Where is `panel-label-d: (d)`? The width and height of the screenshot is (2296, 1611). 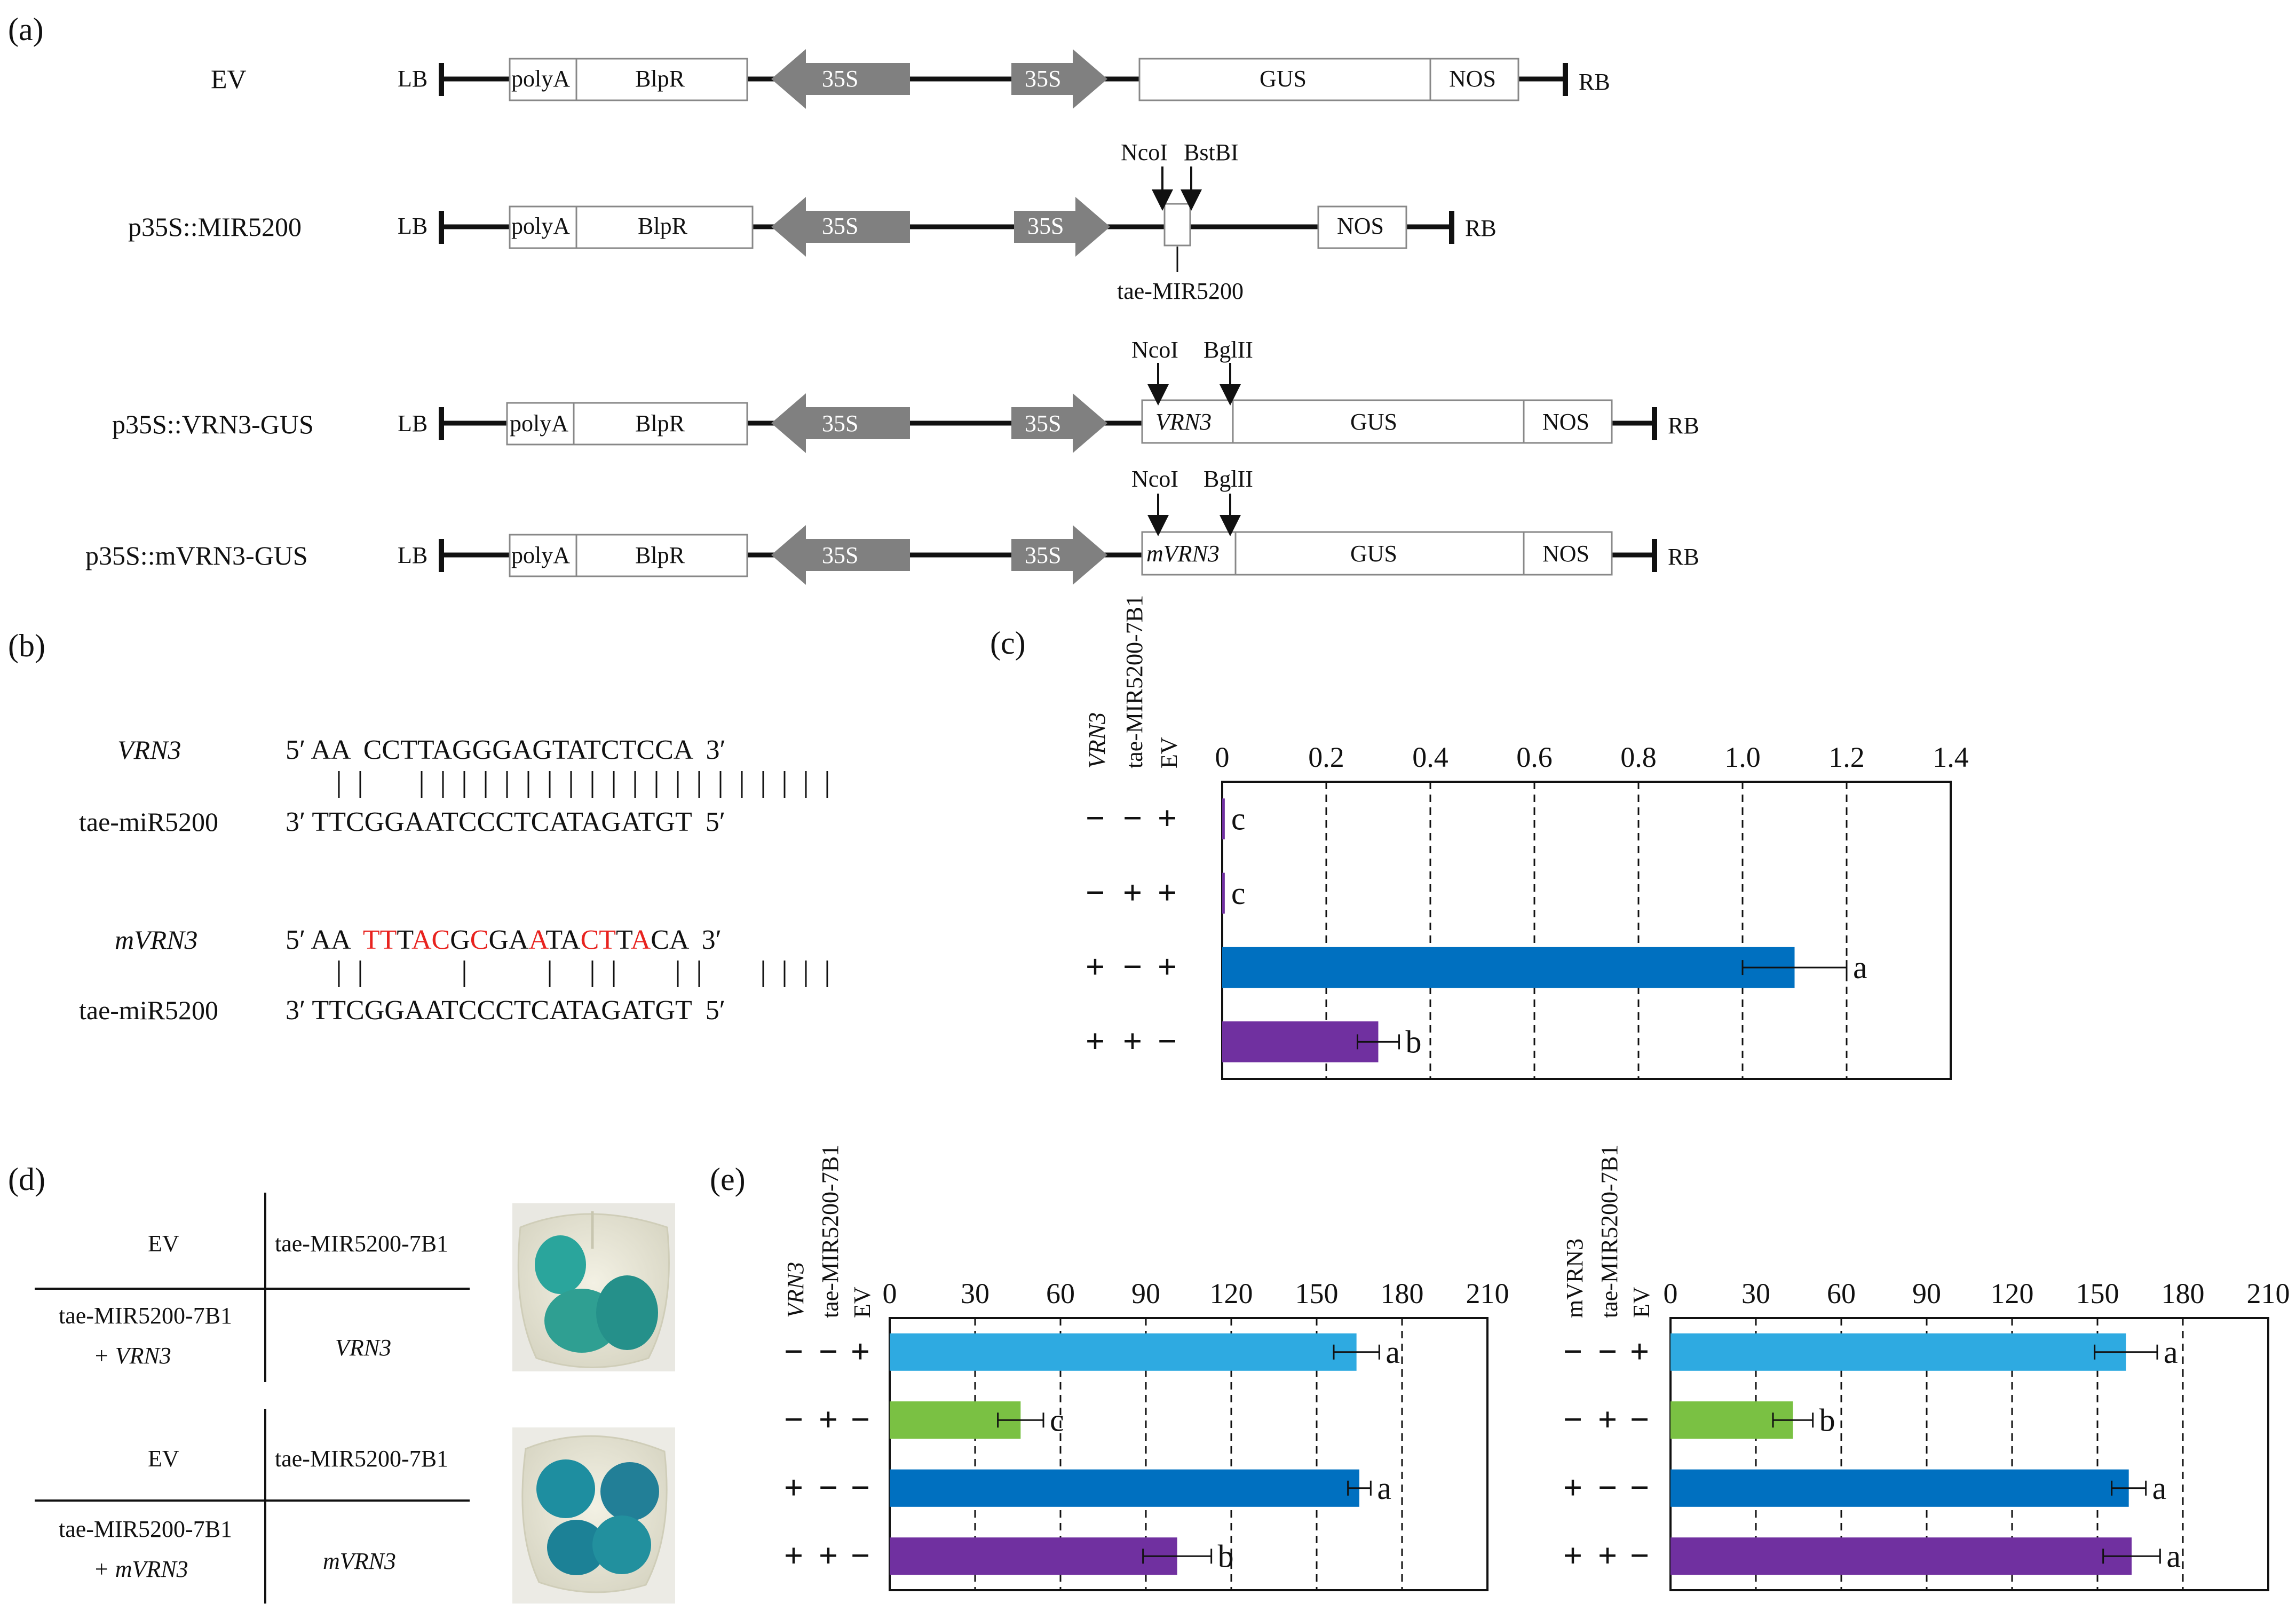
panel-label-d: (d) is located at coordinates (26, 1179).